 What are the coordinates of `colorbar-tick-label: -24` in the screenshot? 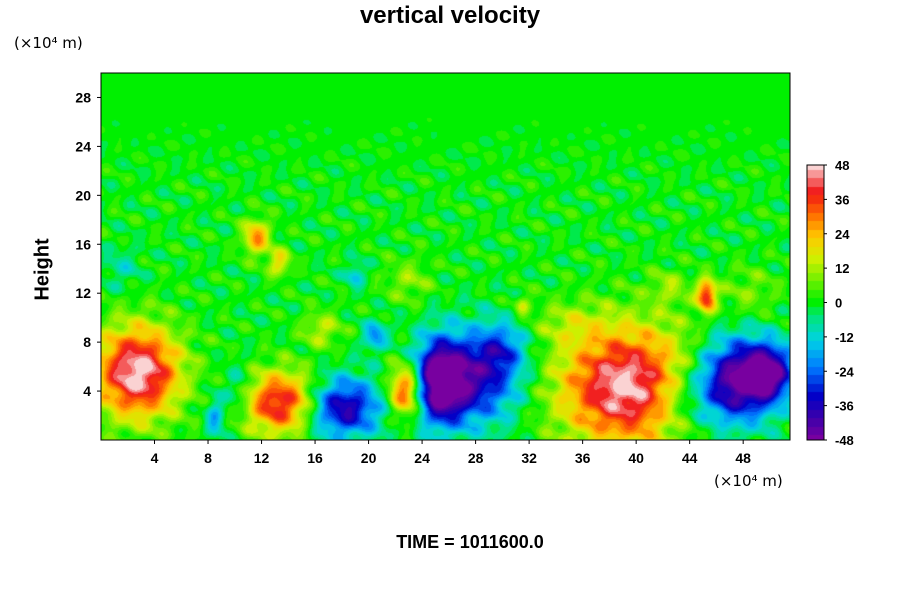 It's located at (845, 371).